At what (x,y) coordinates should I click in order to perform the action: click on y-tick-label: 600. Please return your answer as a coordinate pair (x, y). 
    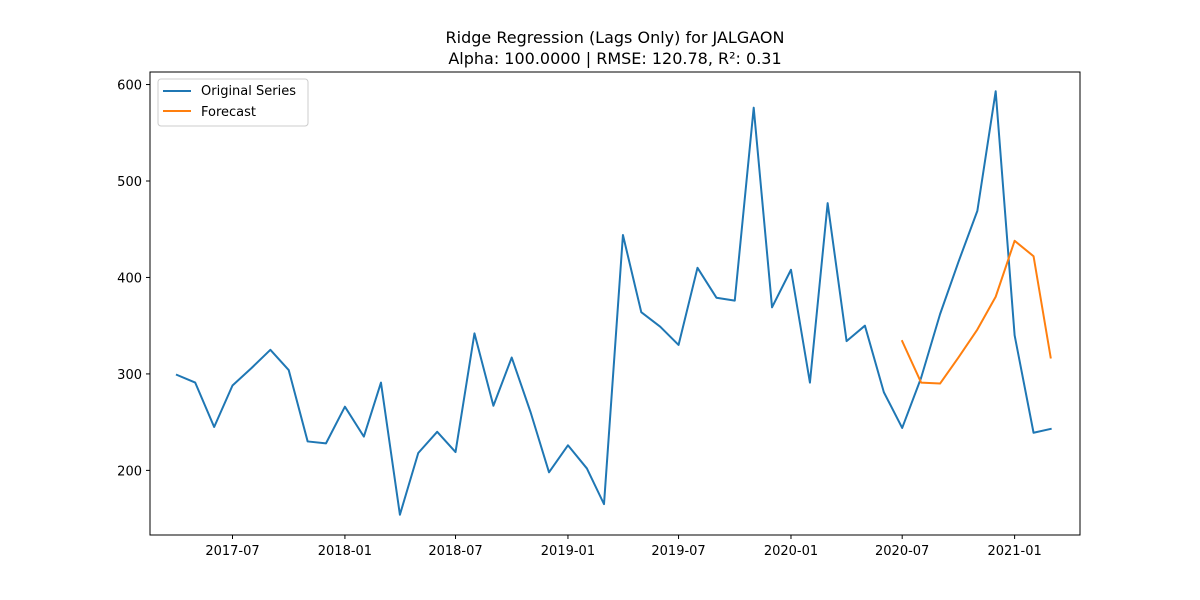
    Looking at the image, I should click on (129, 86).